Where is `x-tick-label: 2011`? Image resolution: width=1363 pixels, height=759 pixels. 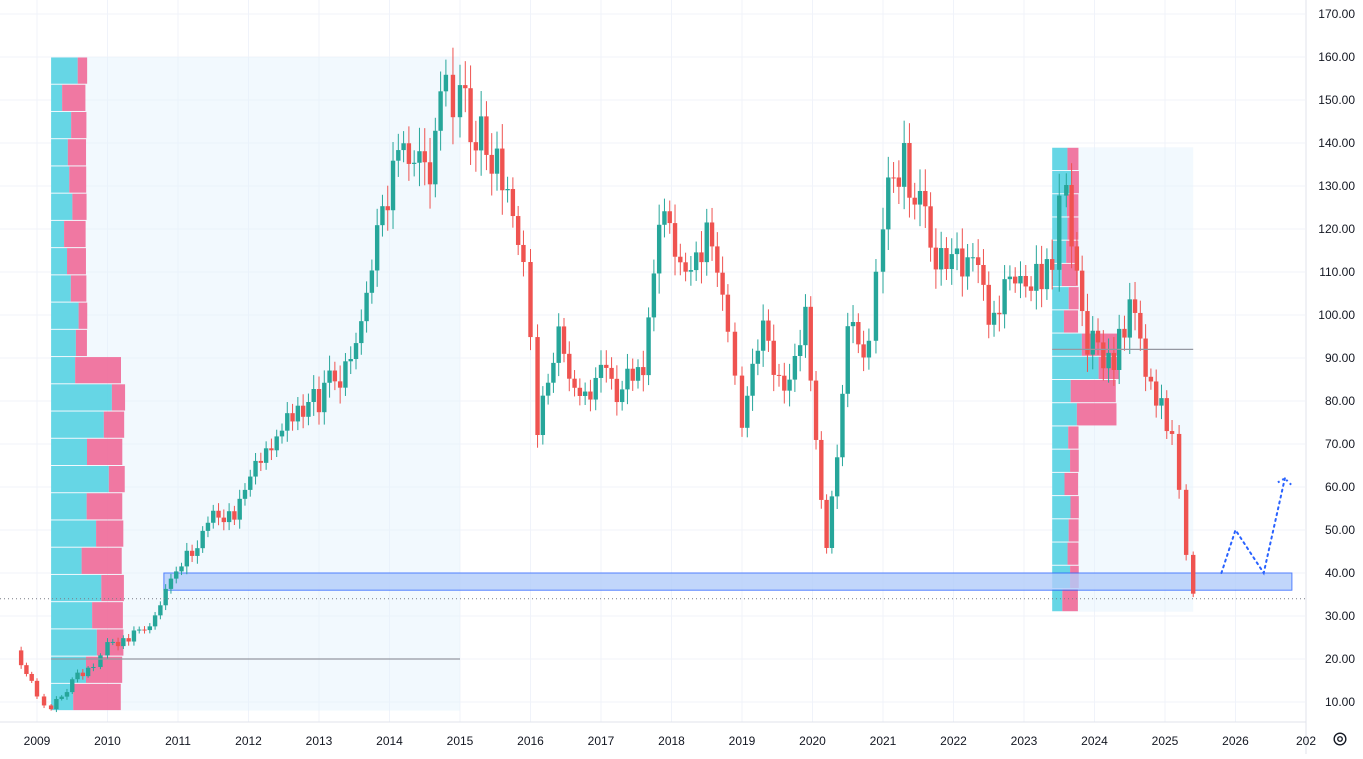
x-tick-label: 2011 is located at coordinates (178, 741).